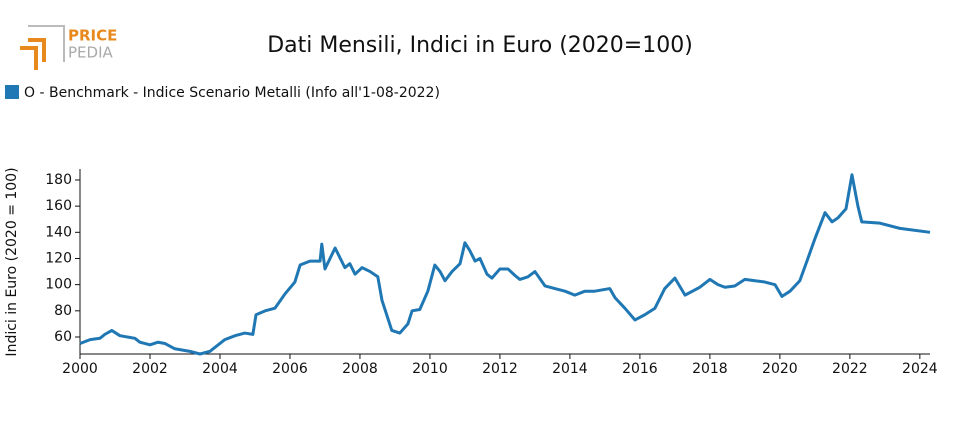  I want to click on logo: PRICE PEDIA, so click(68, 47).